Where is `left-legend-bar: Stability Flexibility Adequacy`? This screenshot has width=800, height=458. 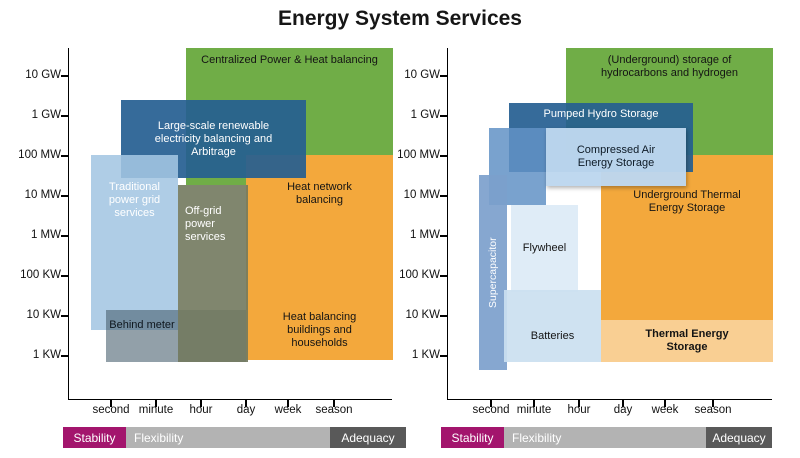
left-legend-bar: Stability Flexibility Adequacy is located at coordinates (234, 437).